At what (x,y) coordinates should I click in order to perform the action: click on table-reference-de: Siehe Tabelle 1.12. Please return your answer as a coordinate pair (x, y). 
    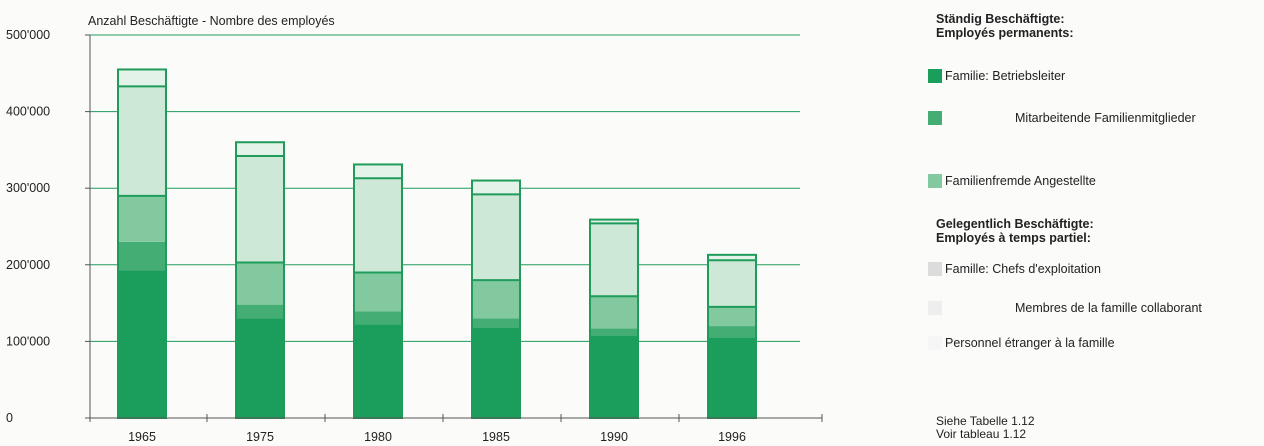
    Looking at the image, I should click on (985, 421).